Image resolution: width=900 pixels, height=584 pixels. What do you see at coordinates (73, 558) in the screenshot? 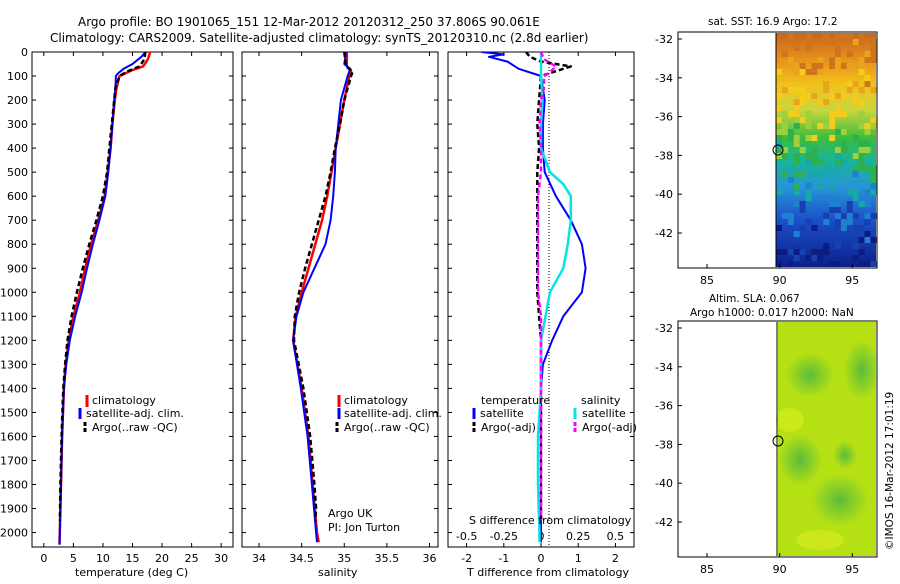
I see `x-tick-label: 5` at bounding box center [73, 558].